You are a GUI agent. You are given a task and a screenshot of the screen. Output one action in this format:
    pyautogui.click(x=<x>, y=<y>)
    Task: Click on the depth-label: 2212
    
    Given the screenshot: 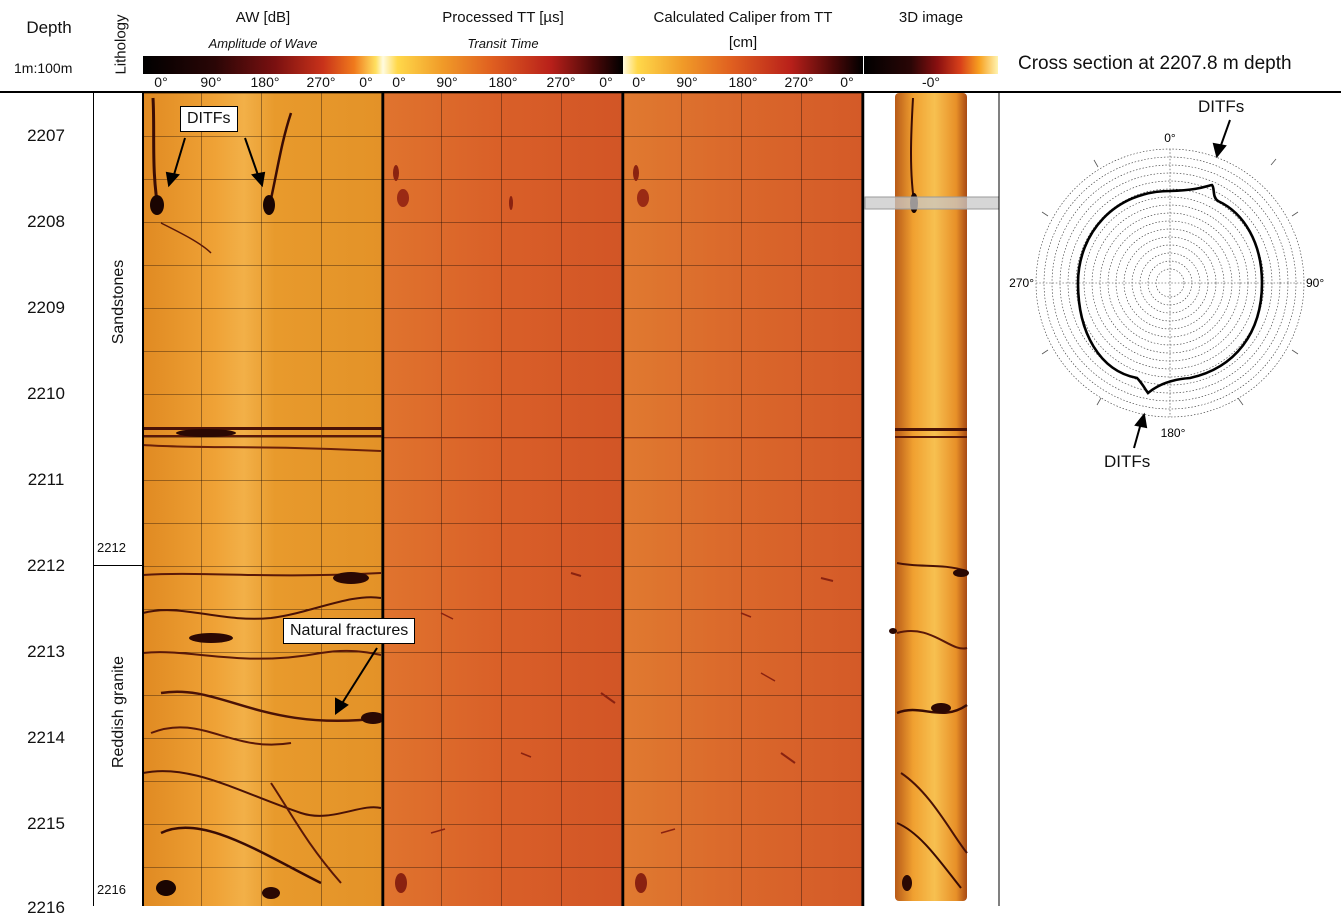 What is the action you would take?
    pyautogui.click(x=46, y=565)
    